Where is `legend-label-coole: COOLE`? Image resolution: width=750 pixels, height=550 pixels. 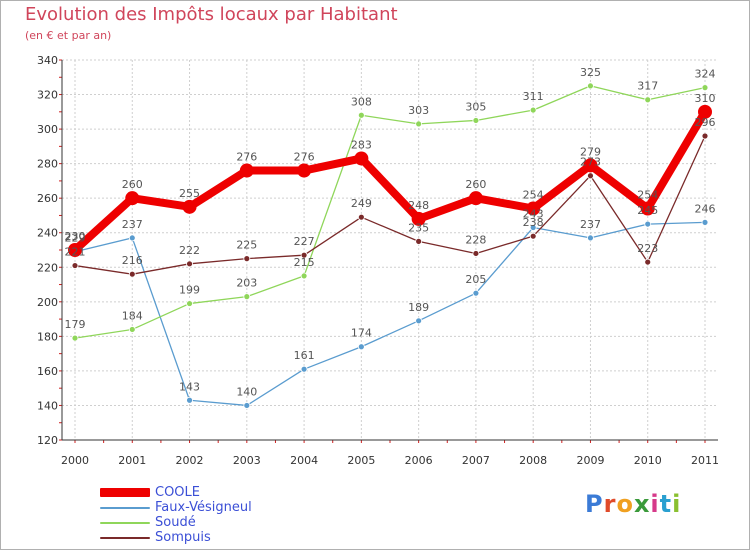 legend-label-coole: COOLE is located at coordinates (177, 492).